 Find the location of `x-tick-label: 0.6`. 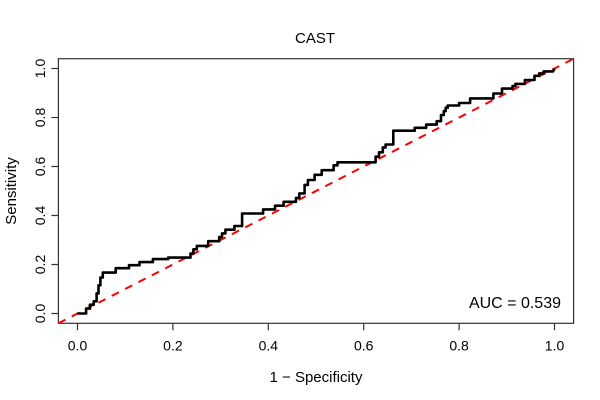

x-tick-label: 0.6 is located at coordinates (364, 345).